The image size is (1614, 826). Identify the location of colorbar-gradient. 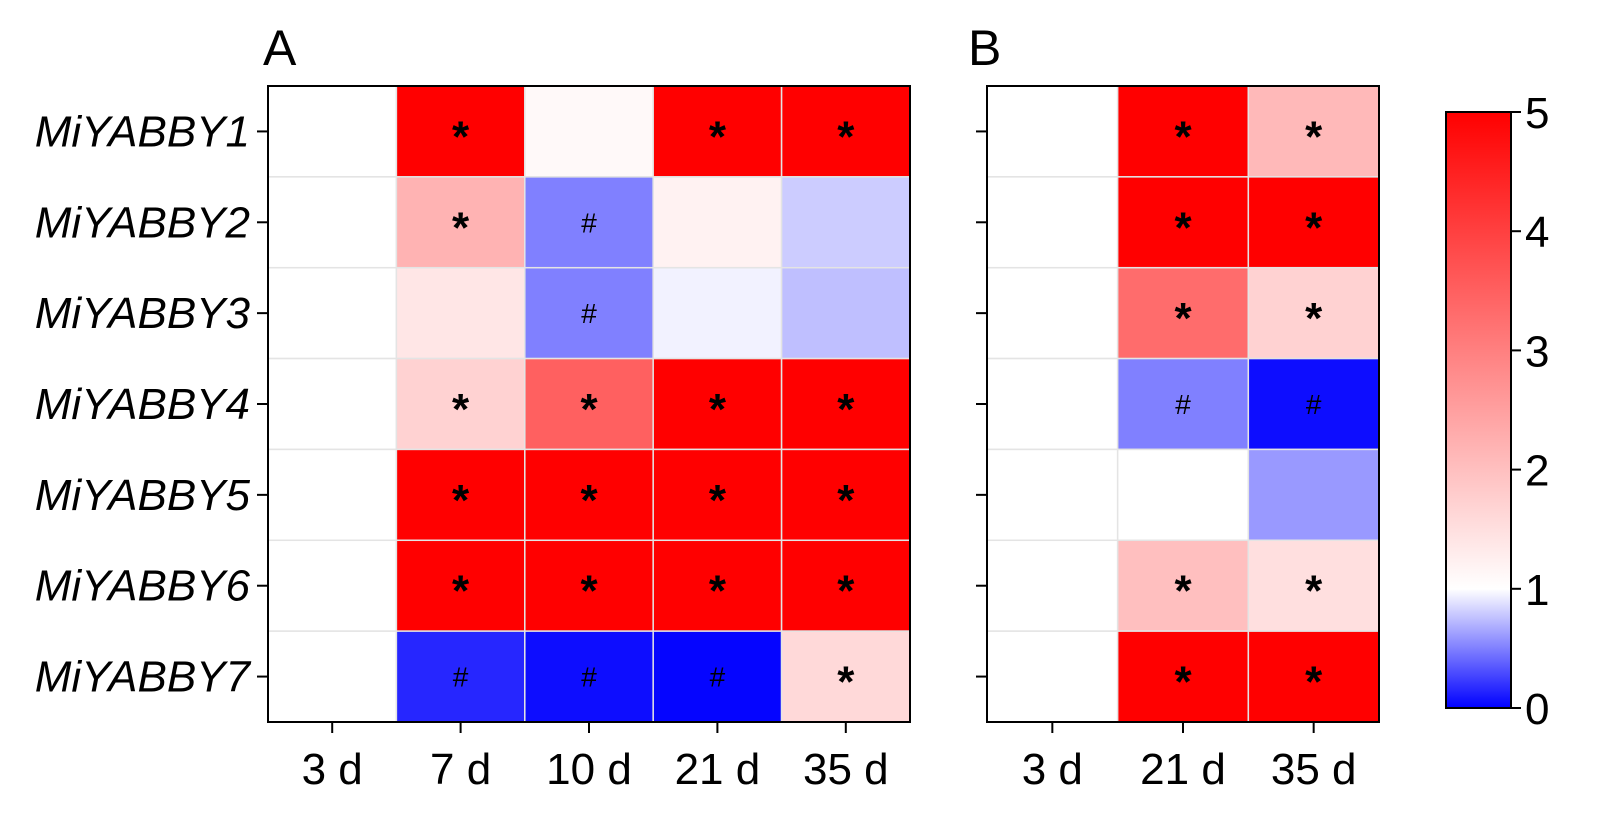
(1478, 410).